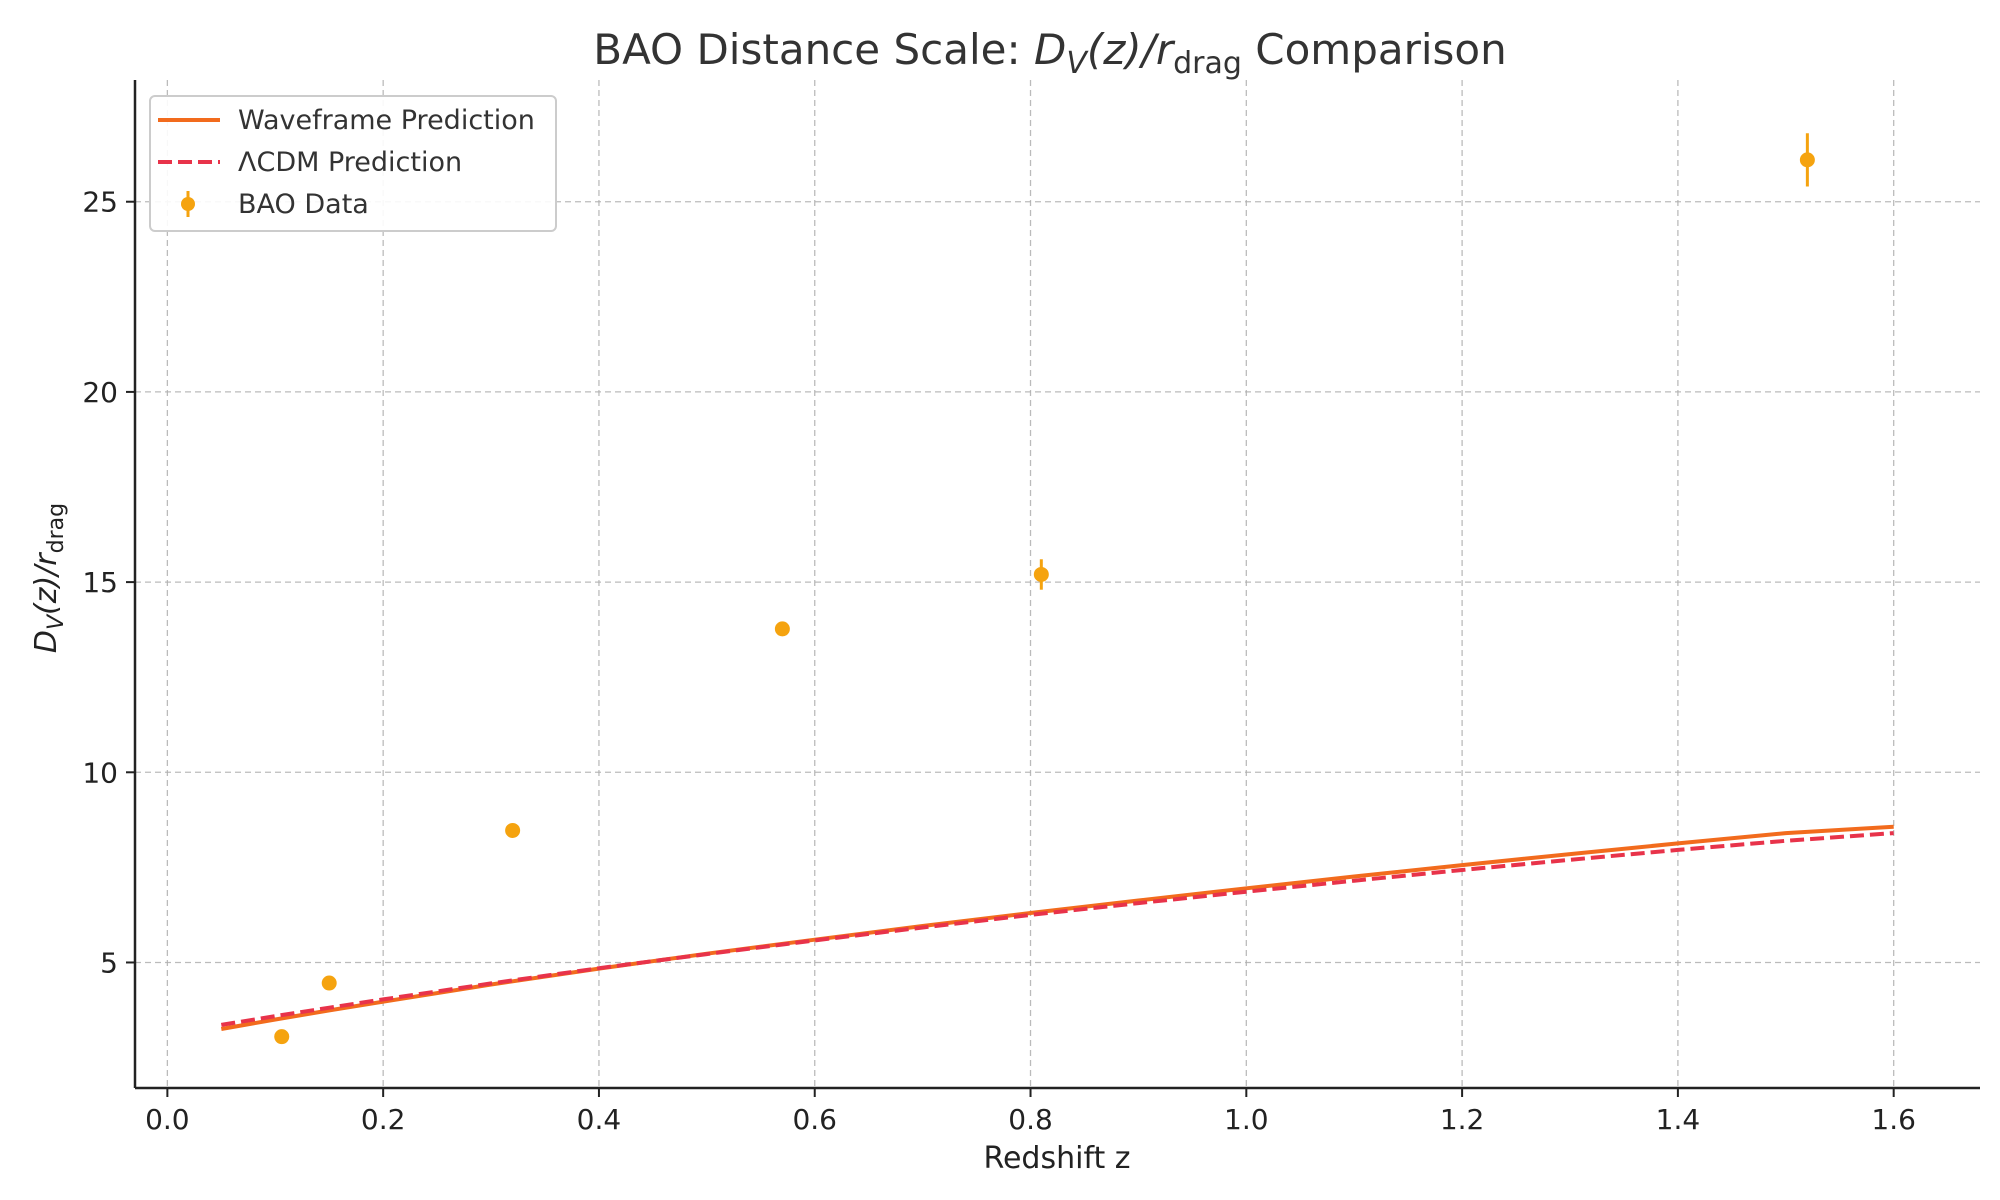 This screenshot has height=1200, width=2000. I want to click on y-tick-label: 10, so click(100, 772).